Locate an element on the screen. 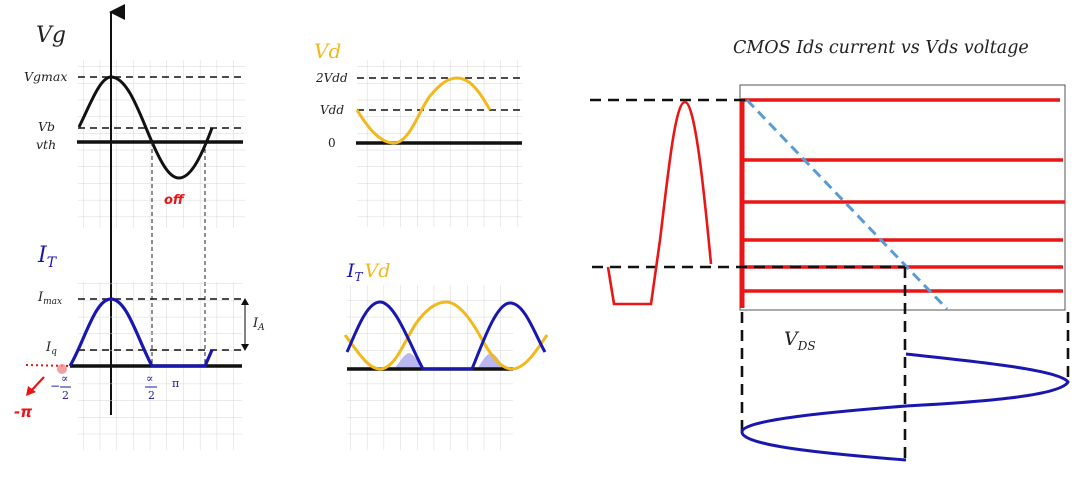 The image size is (1080, 494). iq-main: I is located at coordinates (48, 347).